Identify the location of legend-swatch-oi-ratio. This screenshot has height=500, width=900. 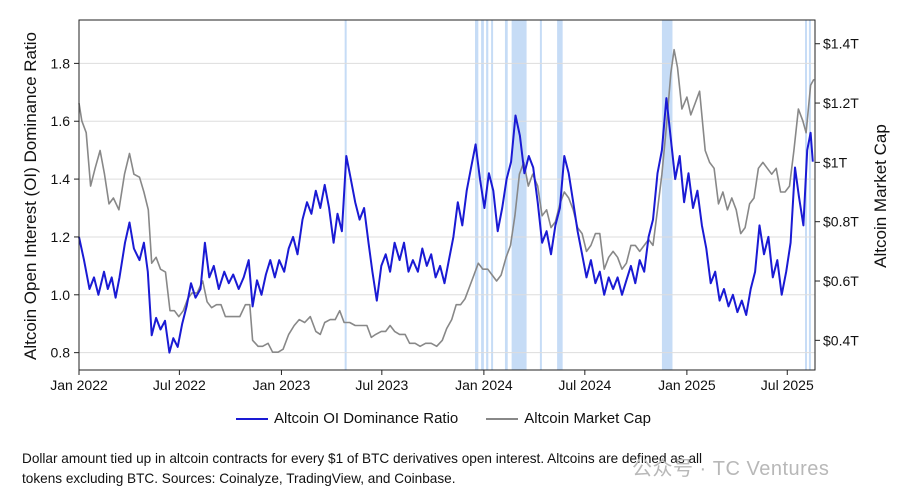
(252, 418).